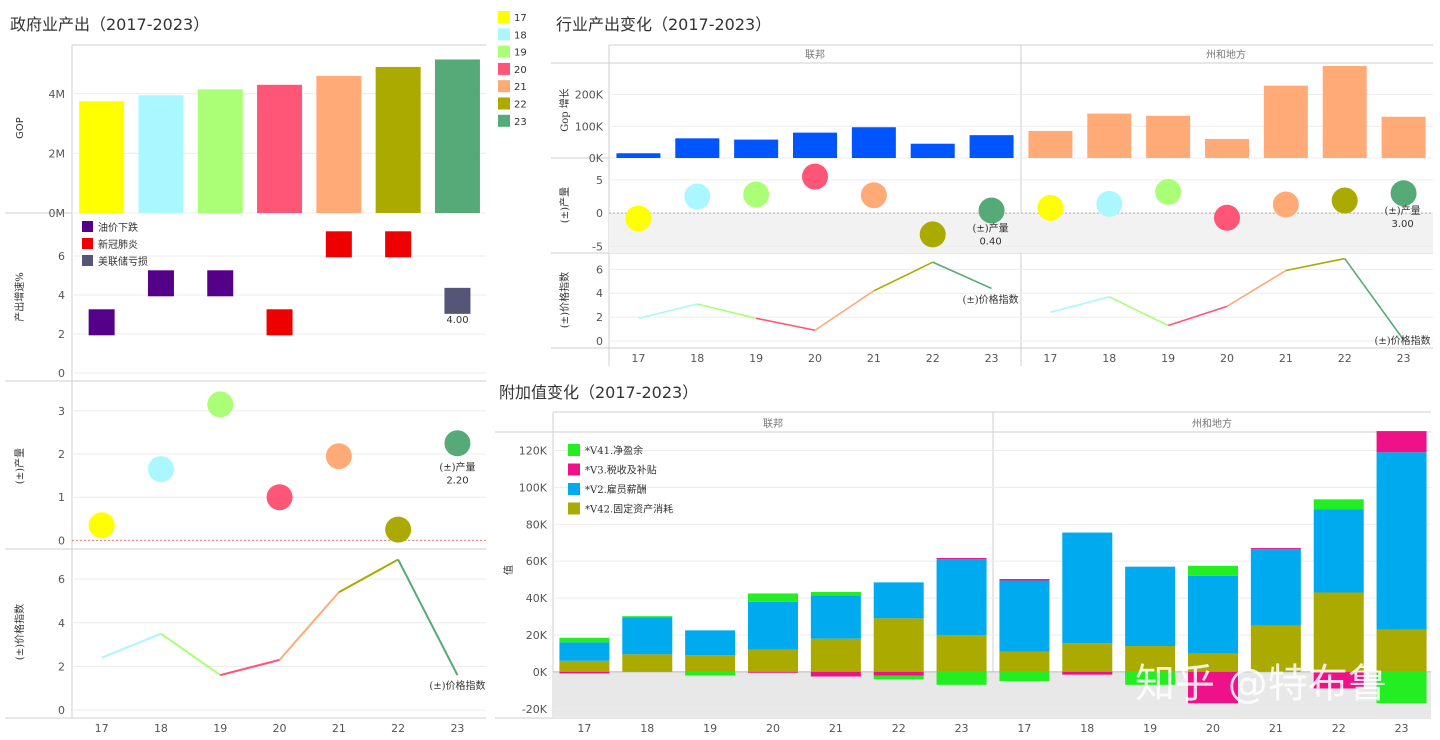  What do you see at coordinates (1402, 728) in the screenshot?
I see `va-x-tick-state-23: 23` at bounding box center [1402, 728].